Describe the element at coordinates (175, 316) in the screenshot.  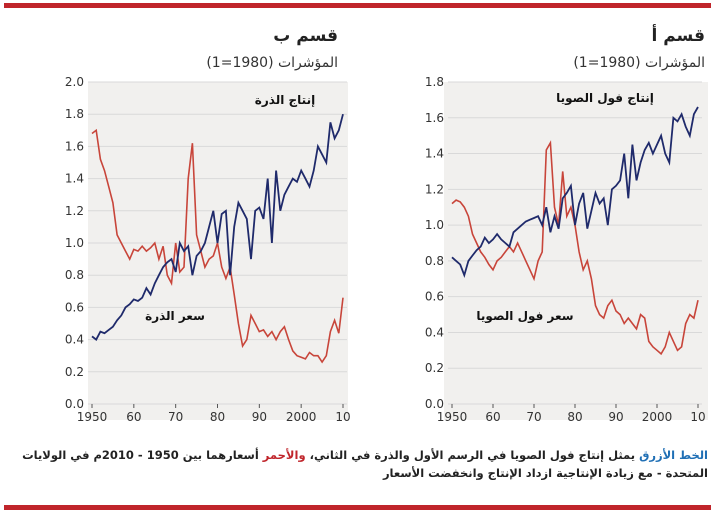
I see `panel-b-price-label: سعر الذرة` at that location.